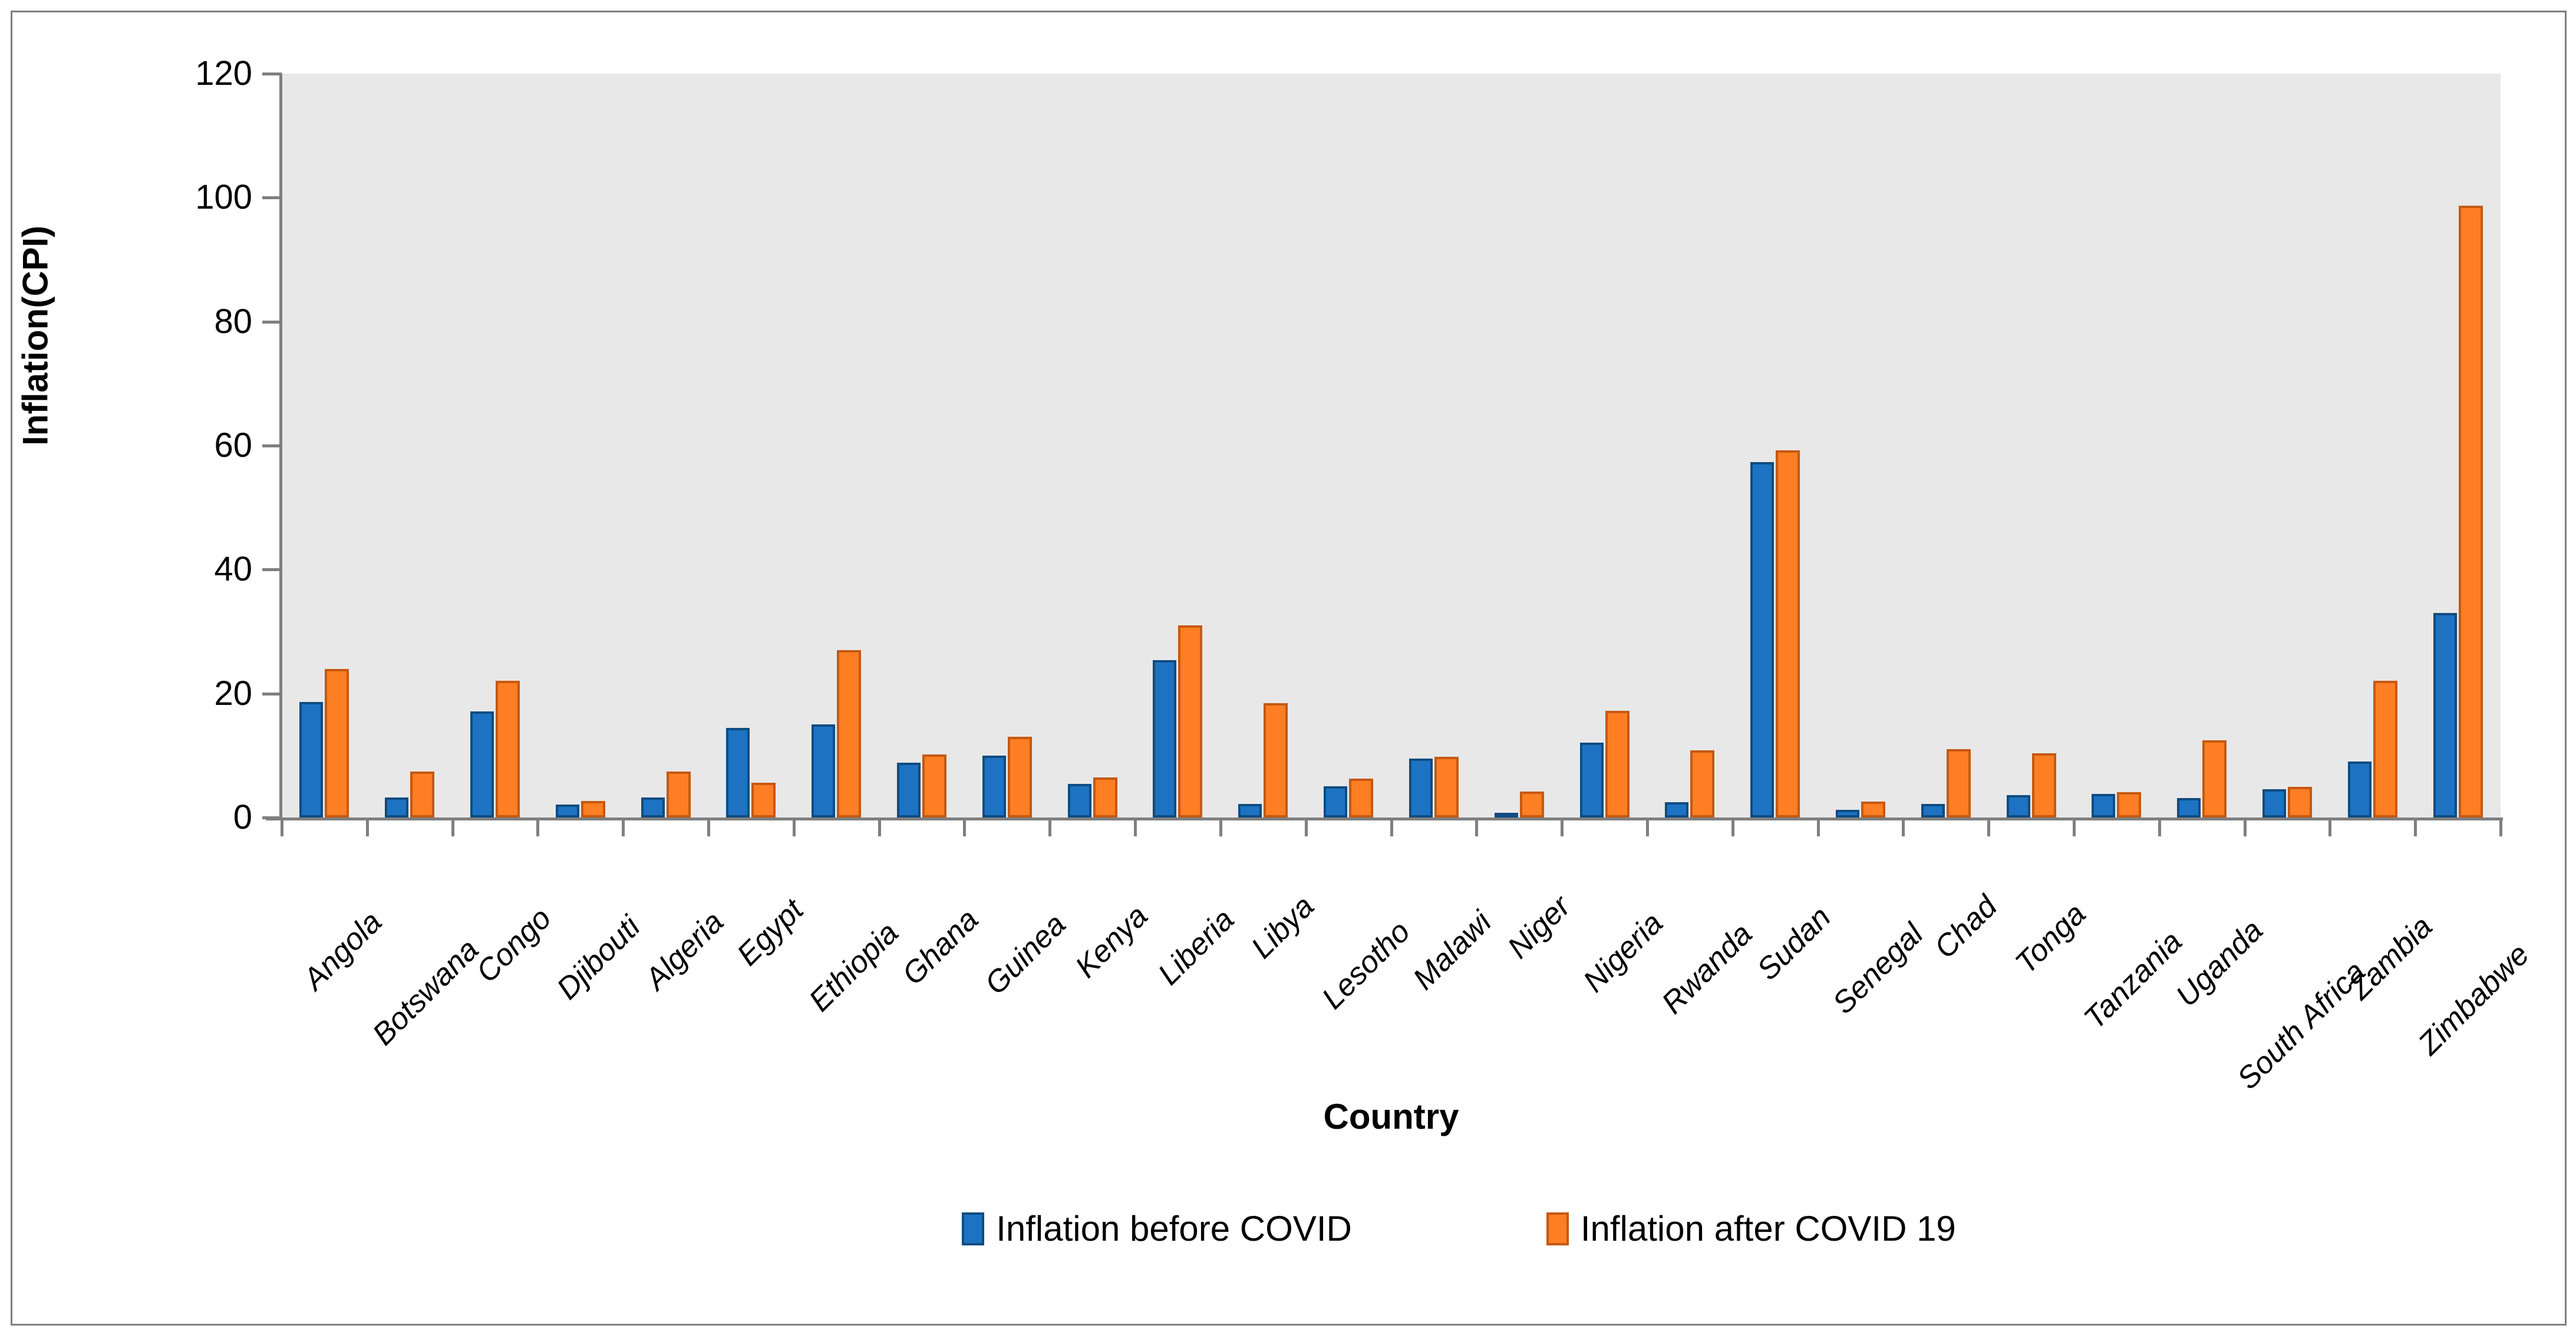  Describe the element at coordinates (35, 335) in the screenshot. I see `y-axis-title: Inflation(CPI)` at that location.